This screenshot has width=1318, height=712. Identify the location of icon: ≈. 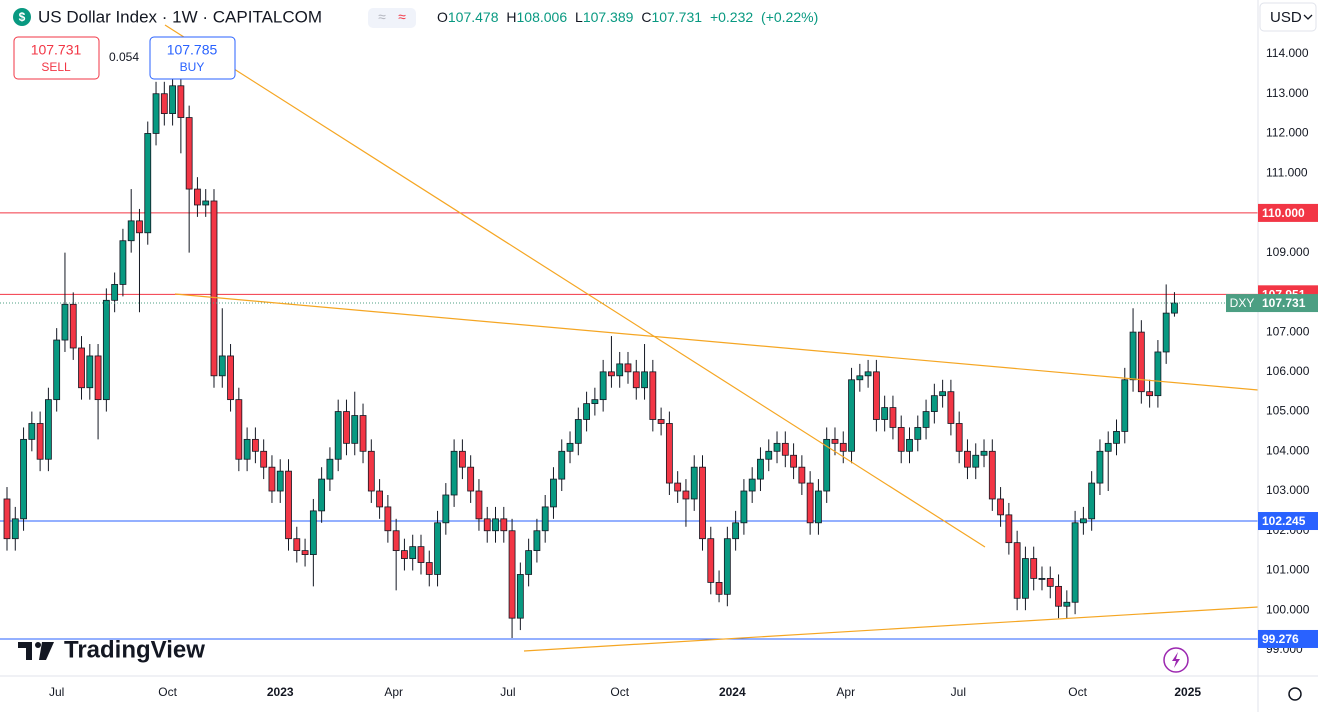
(382, 17).